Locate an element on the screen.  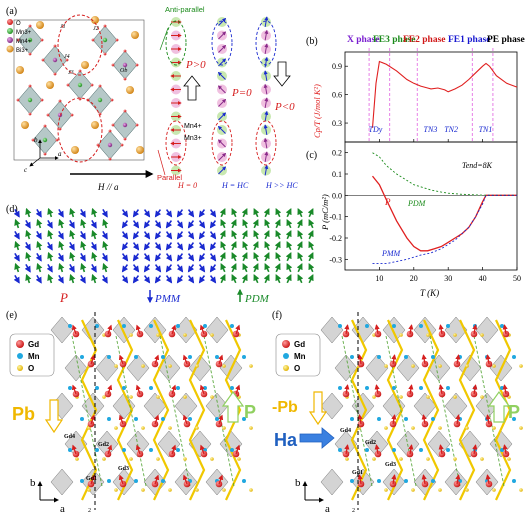
c-yticks: 0.2 0.1 0.0 -0.1 -0.2 -0.3 is located at coordinates (338, 206).